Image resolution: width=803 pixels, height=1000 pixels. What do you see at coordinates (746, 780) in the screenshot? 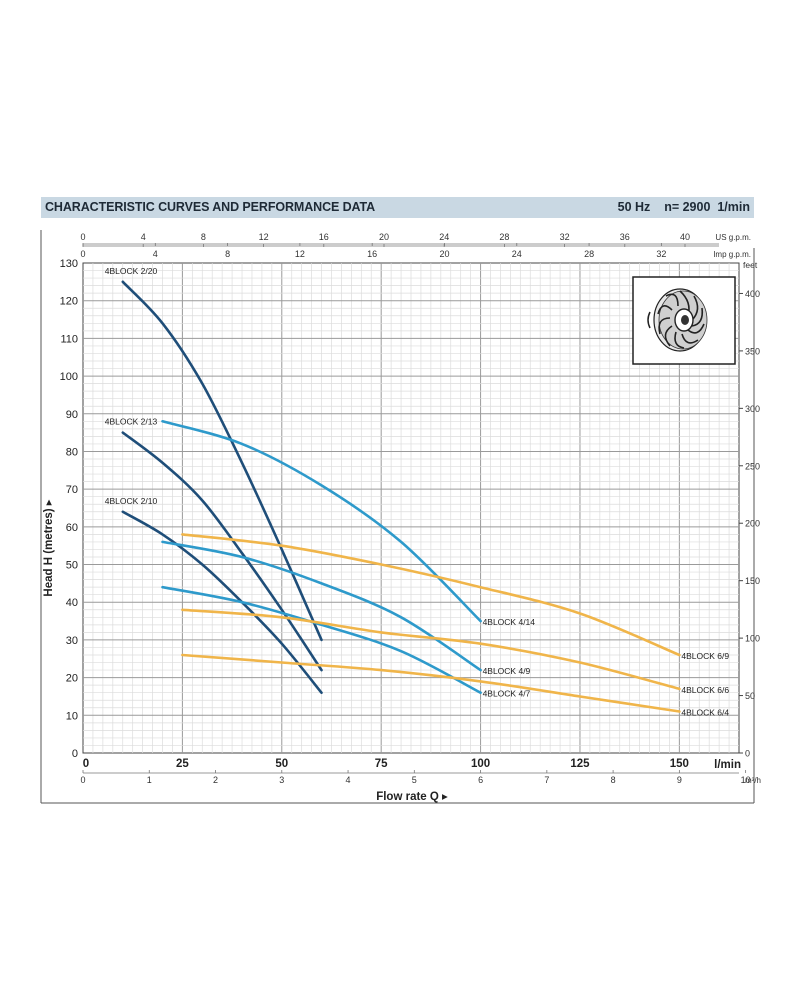
I see `x-m3h-tick-label: 10` at bounding box center [746, 780].